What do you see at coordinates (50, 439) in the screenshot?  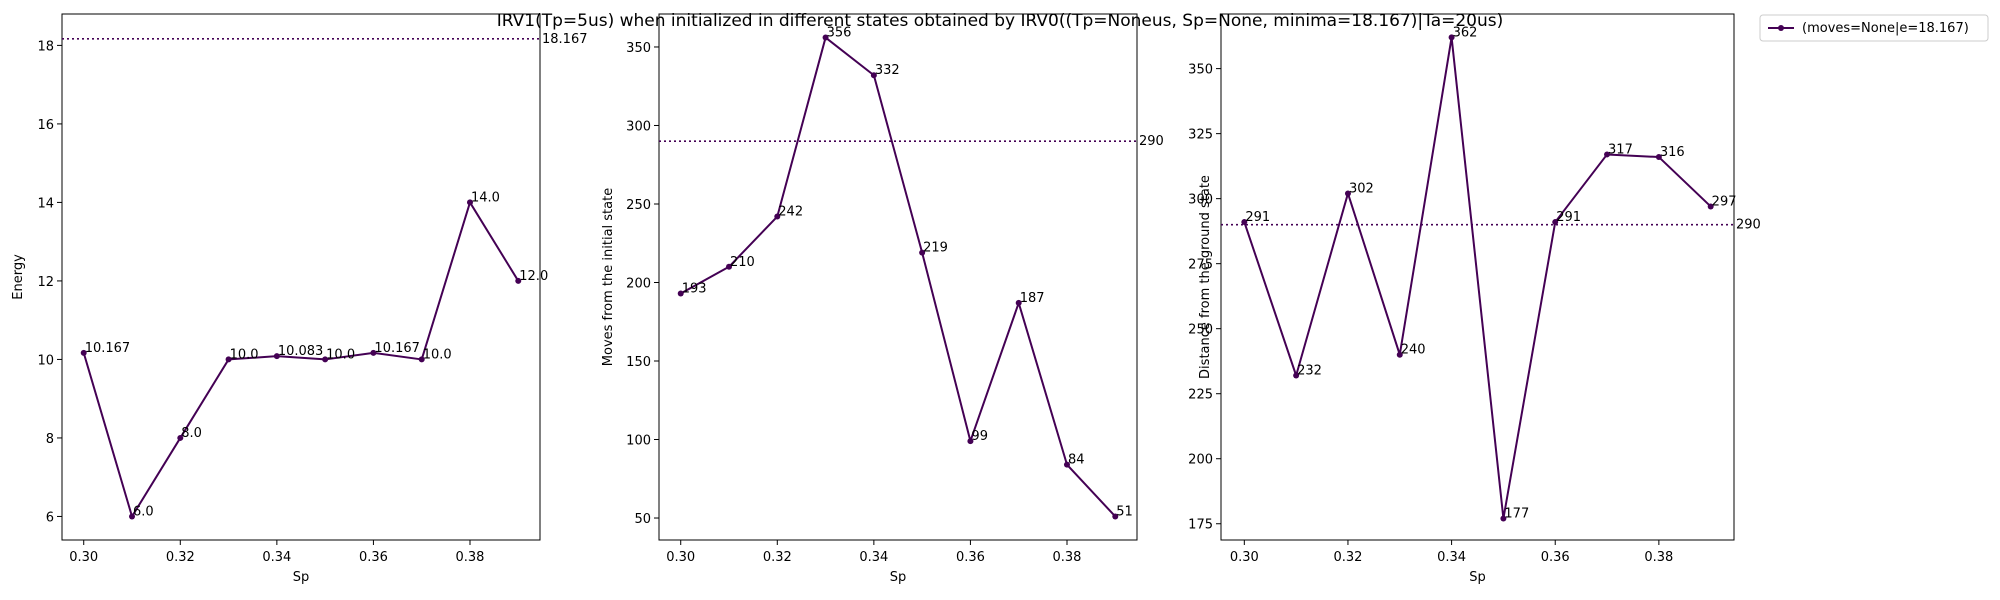 I see `y-tick-label: 8` at bounding box center [50, 439].